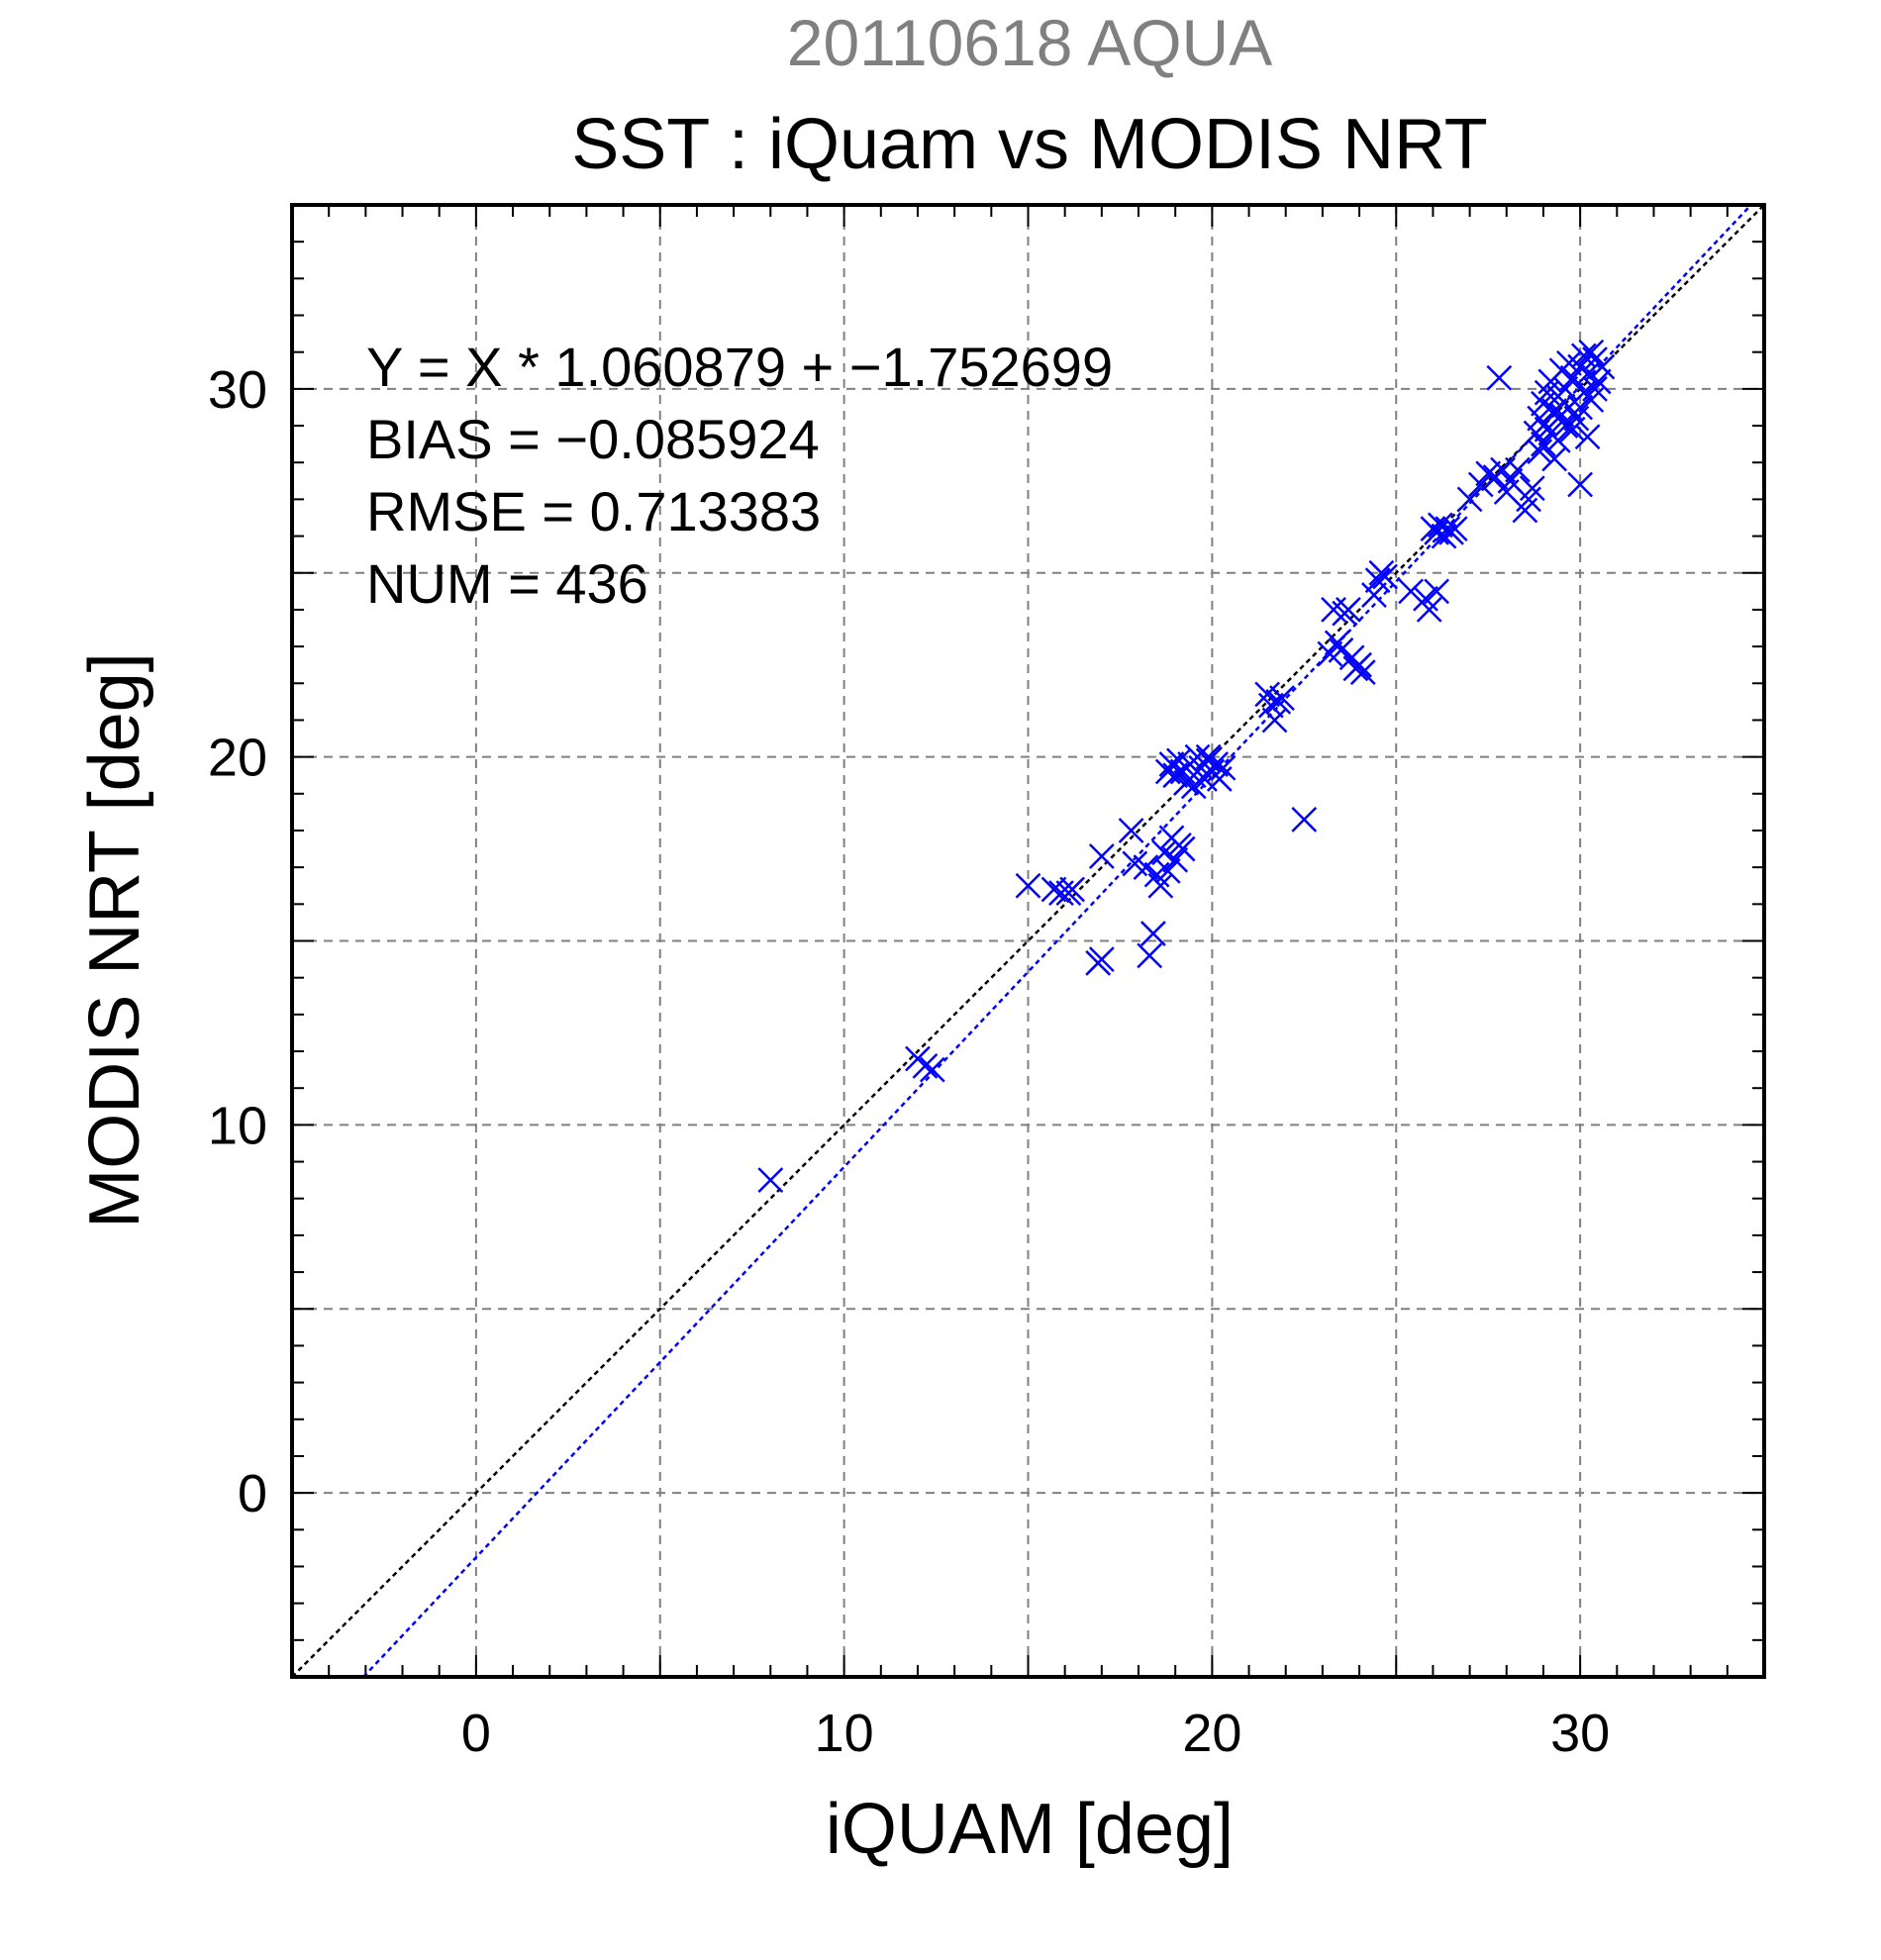 The image size is (1881, 1960). What do you see at coordinates (1580, 1733) in the screenshot?
I see `x-tick-label: 30` at bounding box center [1580, 1733].